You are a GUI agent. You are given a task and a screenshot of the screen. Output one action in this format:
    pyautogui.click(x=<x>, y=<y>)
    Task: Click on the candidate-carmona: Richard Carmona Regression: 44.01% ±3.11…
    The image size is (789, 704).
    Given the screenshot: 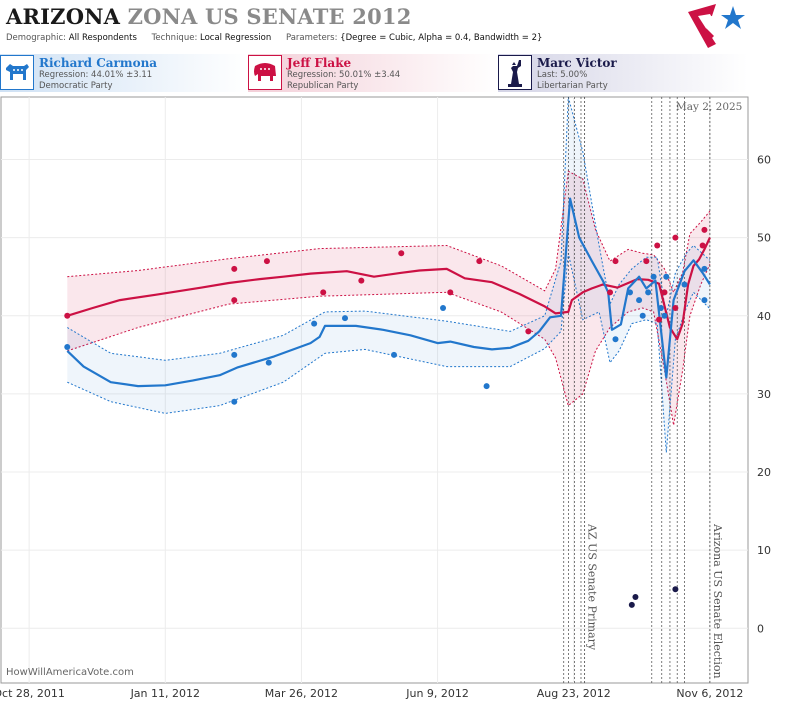 What is the action you would take?
    pyautogui.click(x=124, y=73)
    